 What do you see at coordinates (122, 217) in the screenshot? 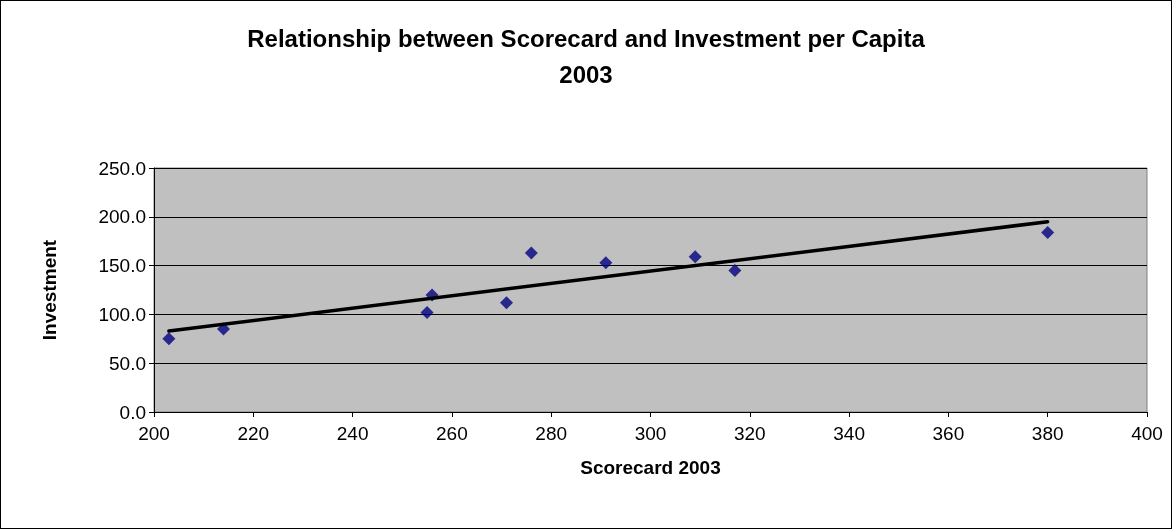
I see `y-tick-label: 200.0` at bounding box center [122, 217].